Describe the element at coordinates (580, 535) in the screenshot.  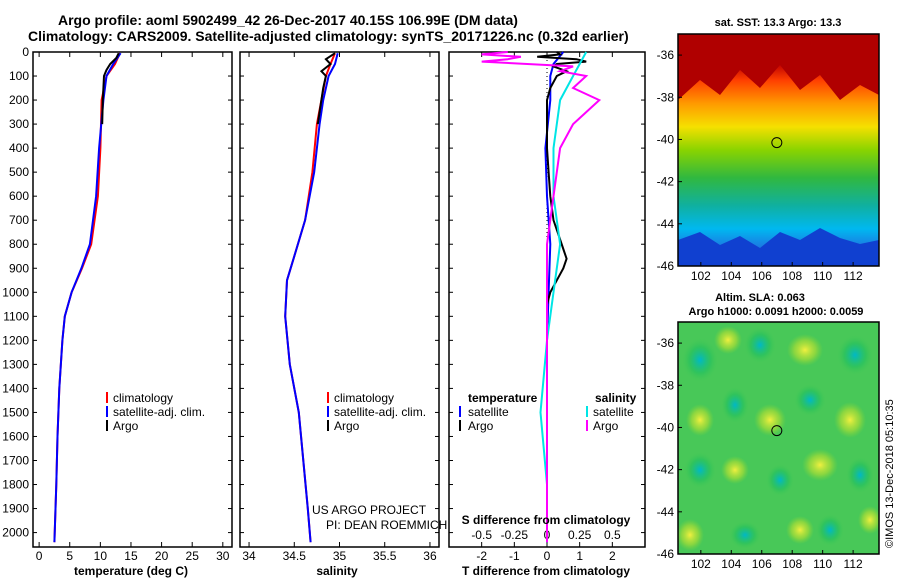
I see `s-diff-tick-label: 0.25` at that location.